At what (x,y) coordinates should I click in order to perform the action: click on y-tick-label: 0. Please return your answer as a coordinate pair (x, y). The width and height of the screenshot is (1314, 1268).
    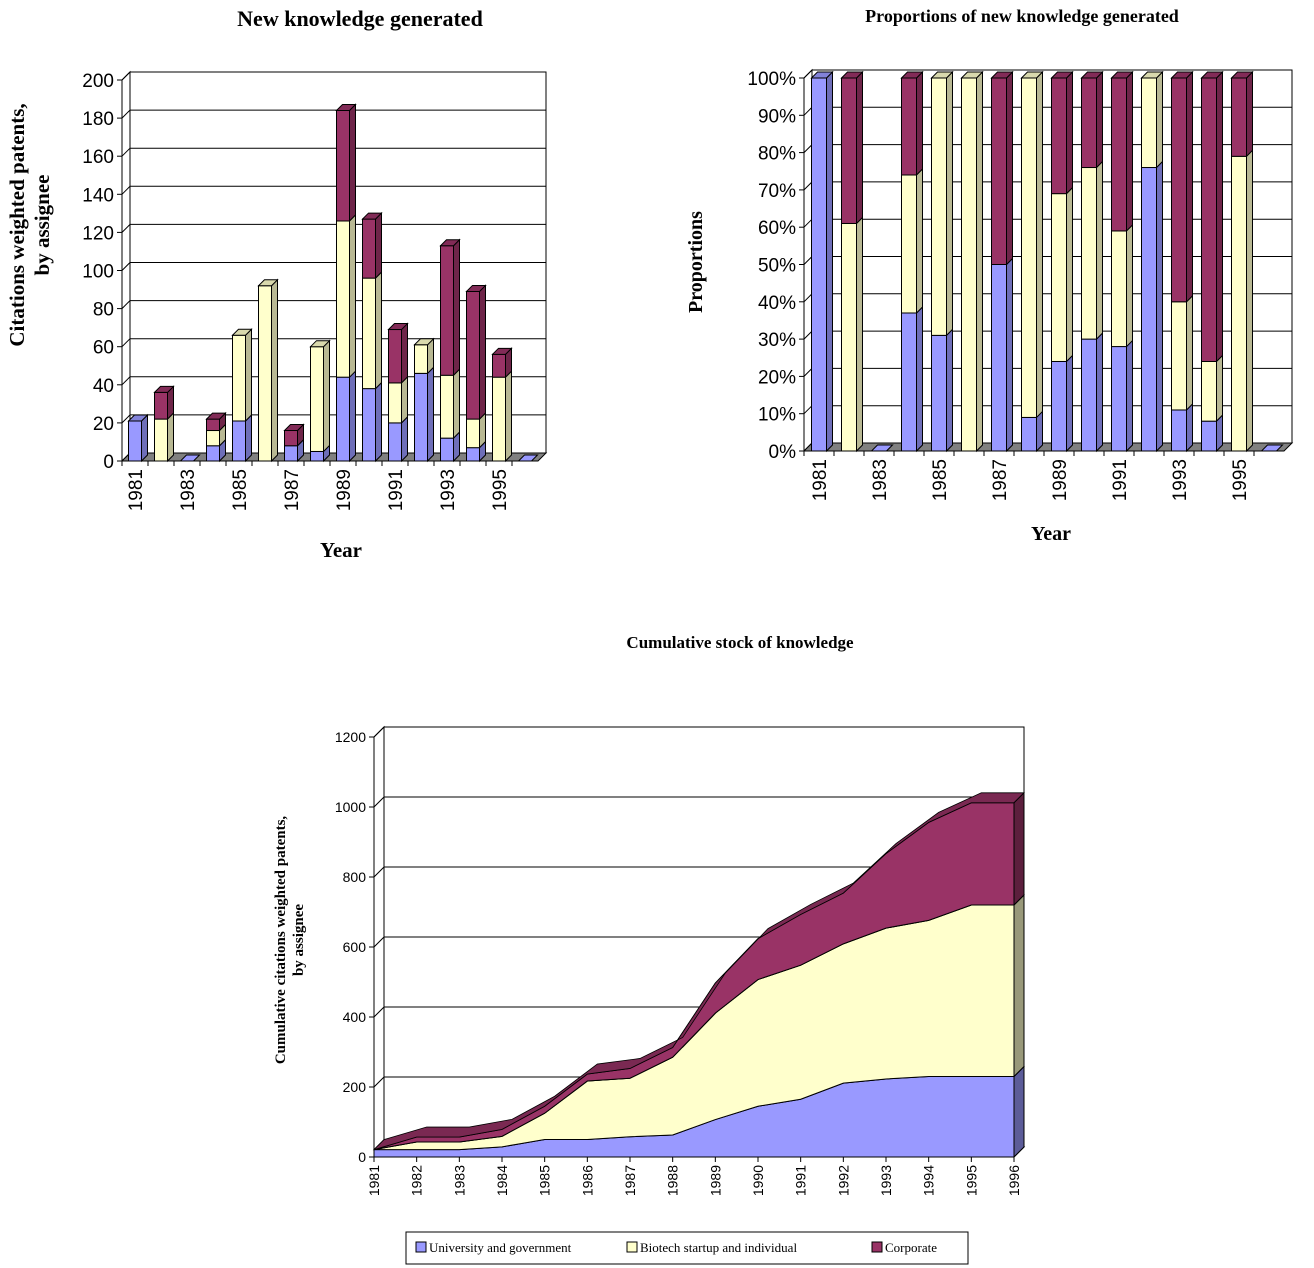
    Looking at the image, I should click on (362, 1157).